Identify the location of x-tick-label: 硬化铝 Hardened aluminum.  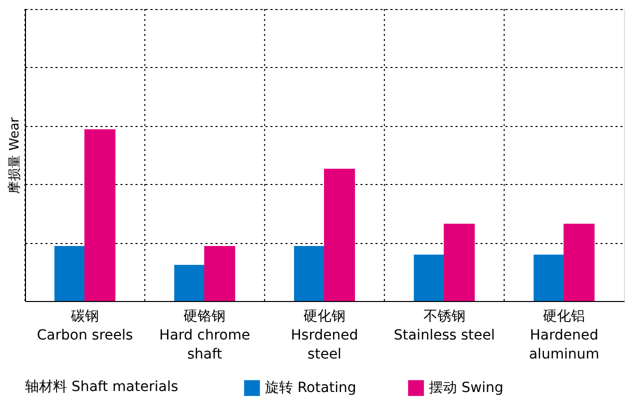
(564, 335).